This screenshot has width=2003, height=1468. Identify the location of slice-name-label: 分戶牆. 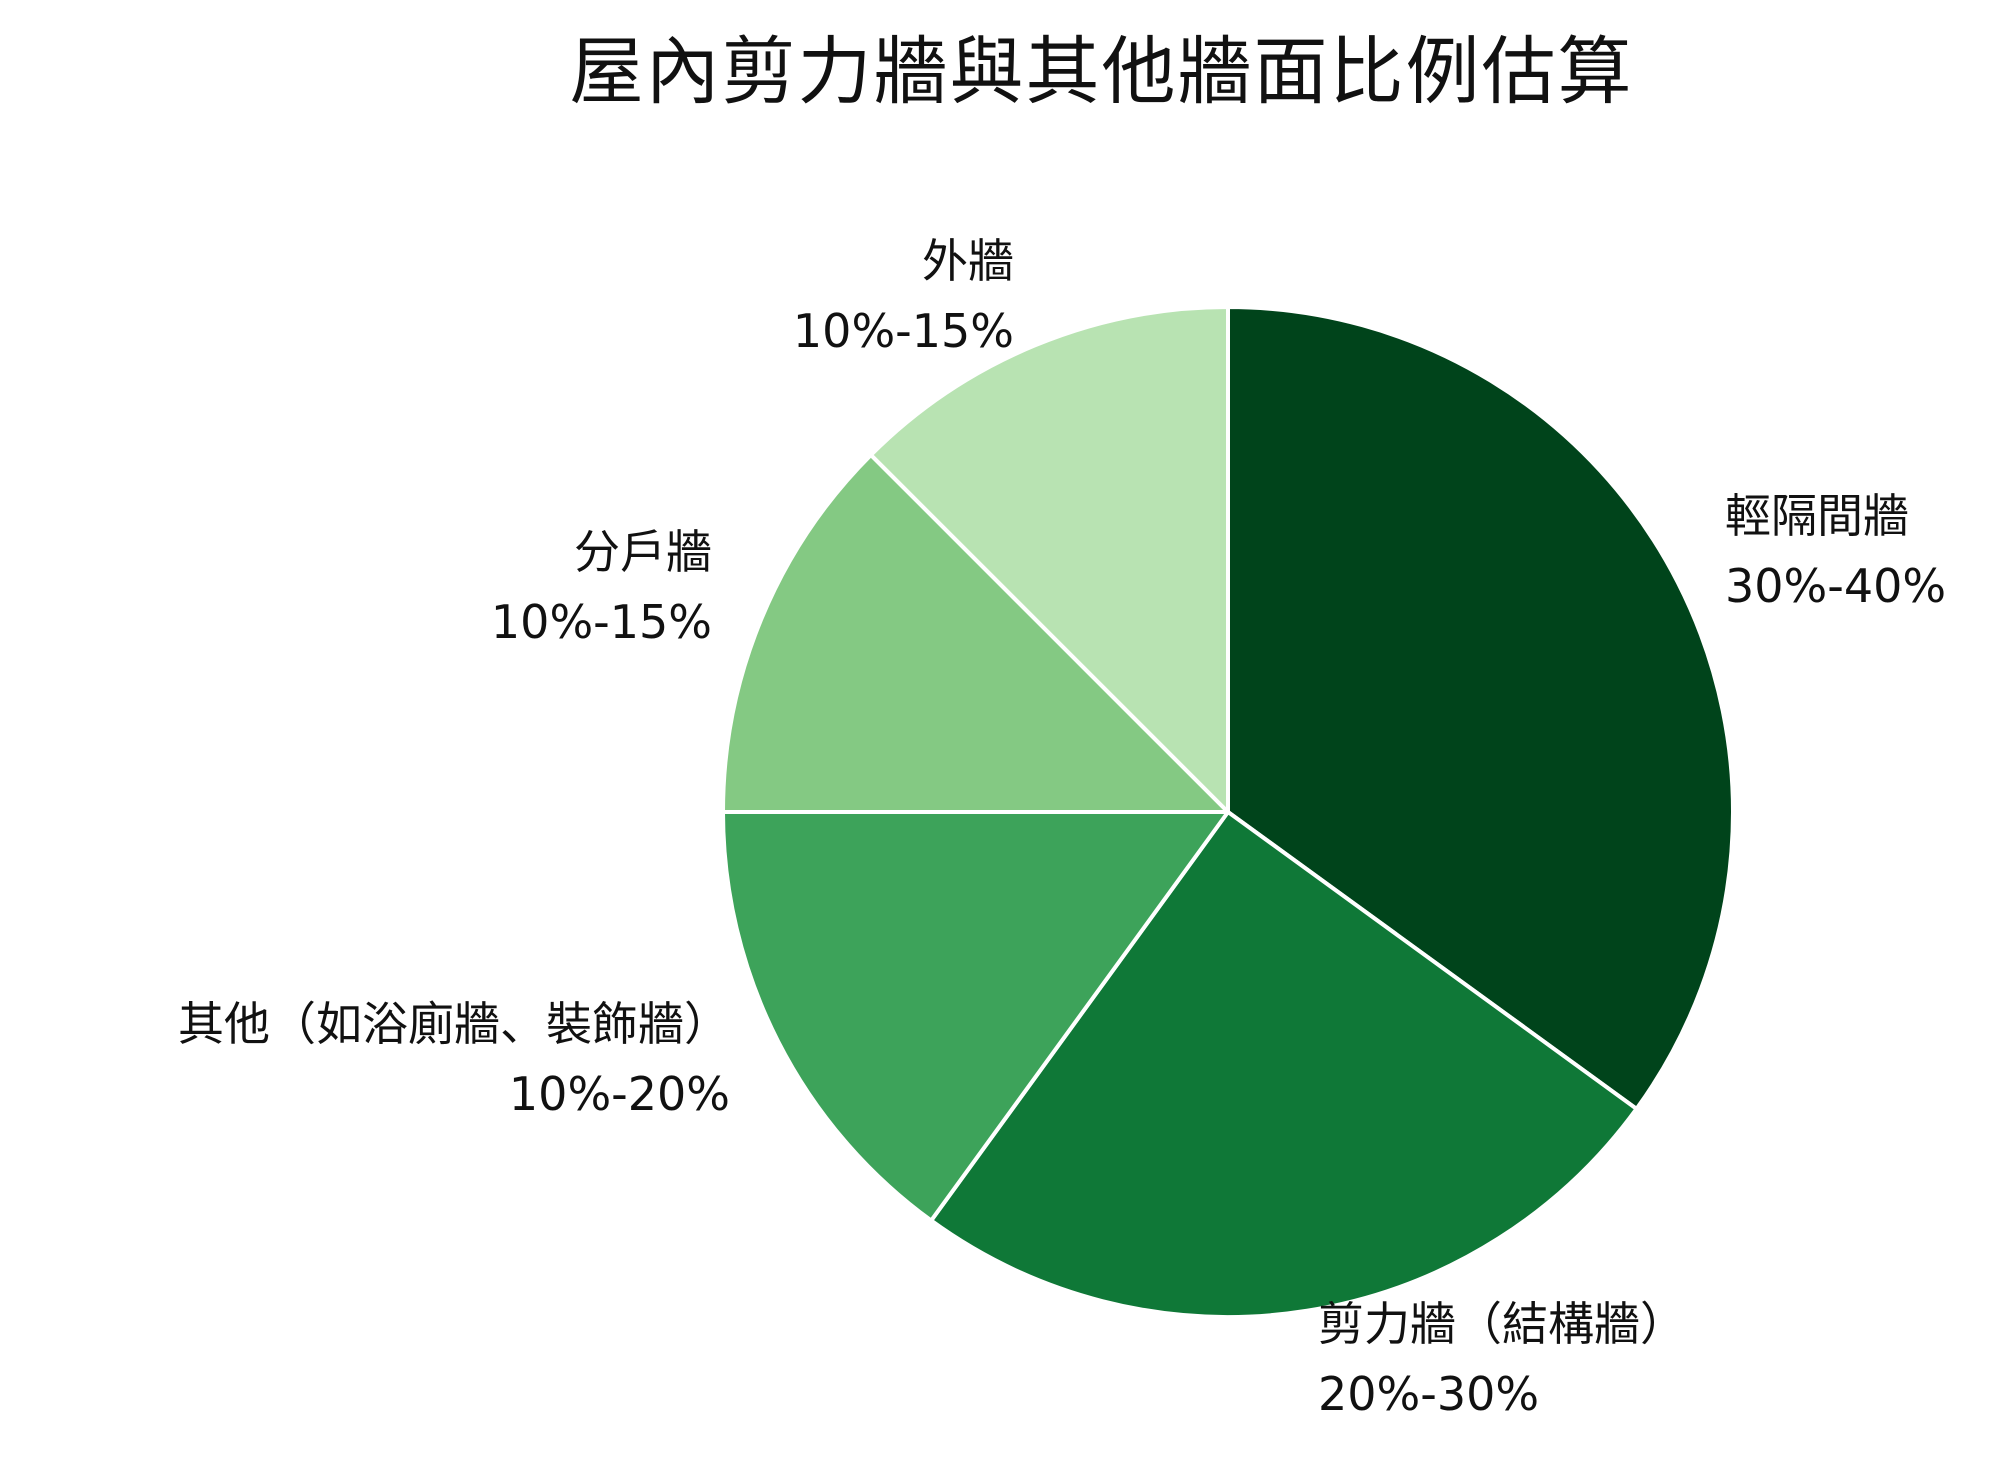
(643, 552).